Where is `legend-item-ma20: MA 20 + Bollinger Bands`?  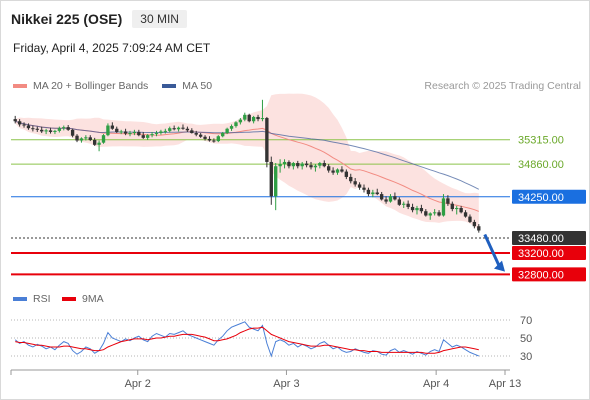
legend-item-ma20: MA 20 + Bollinger Bands is located at coordinates (80, 86).